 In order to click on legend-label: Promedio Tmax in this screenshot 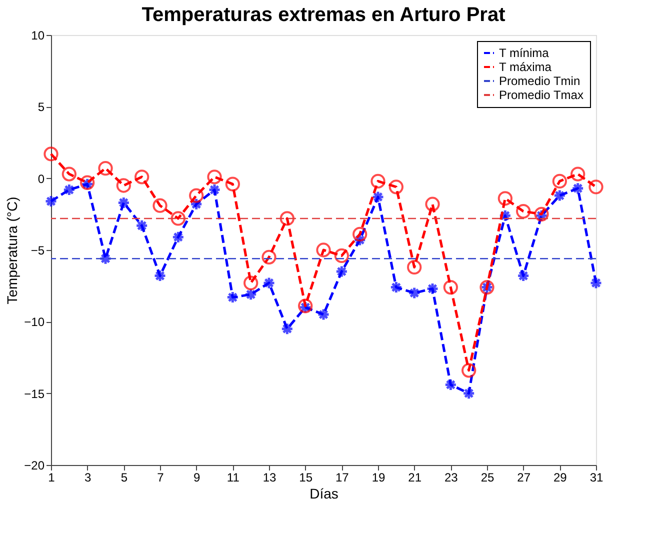, I will do `click(541, 95)`.